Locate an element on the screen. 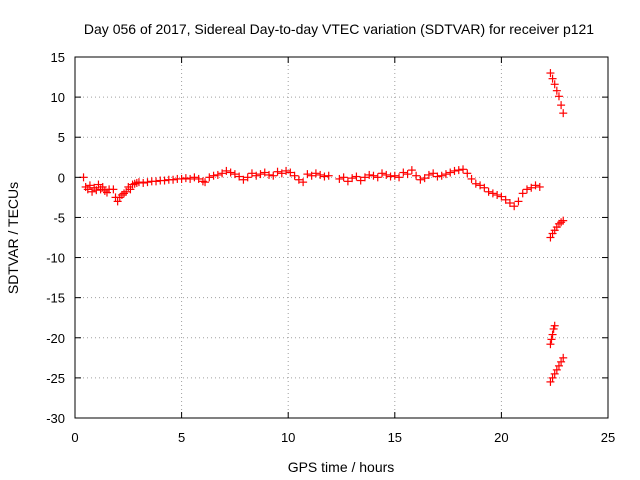  y-tick-label: -25 is located at coordinates (55, 378).